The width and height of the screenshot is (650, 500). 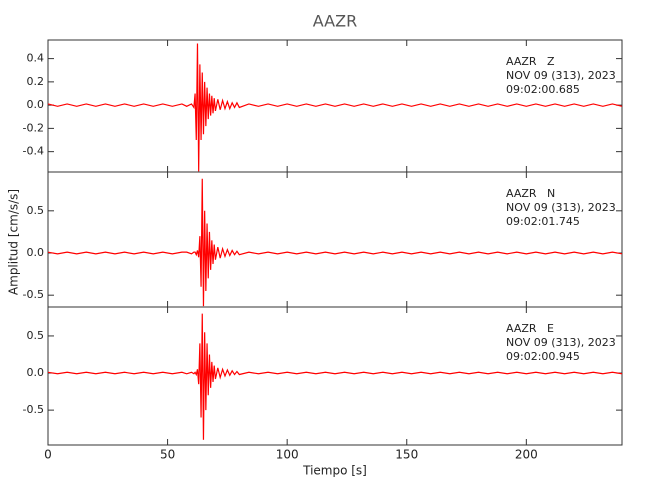 I want to click on x-tick-label: 50, so click(x=167, y=455).